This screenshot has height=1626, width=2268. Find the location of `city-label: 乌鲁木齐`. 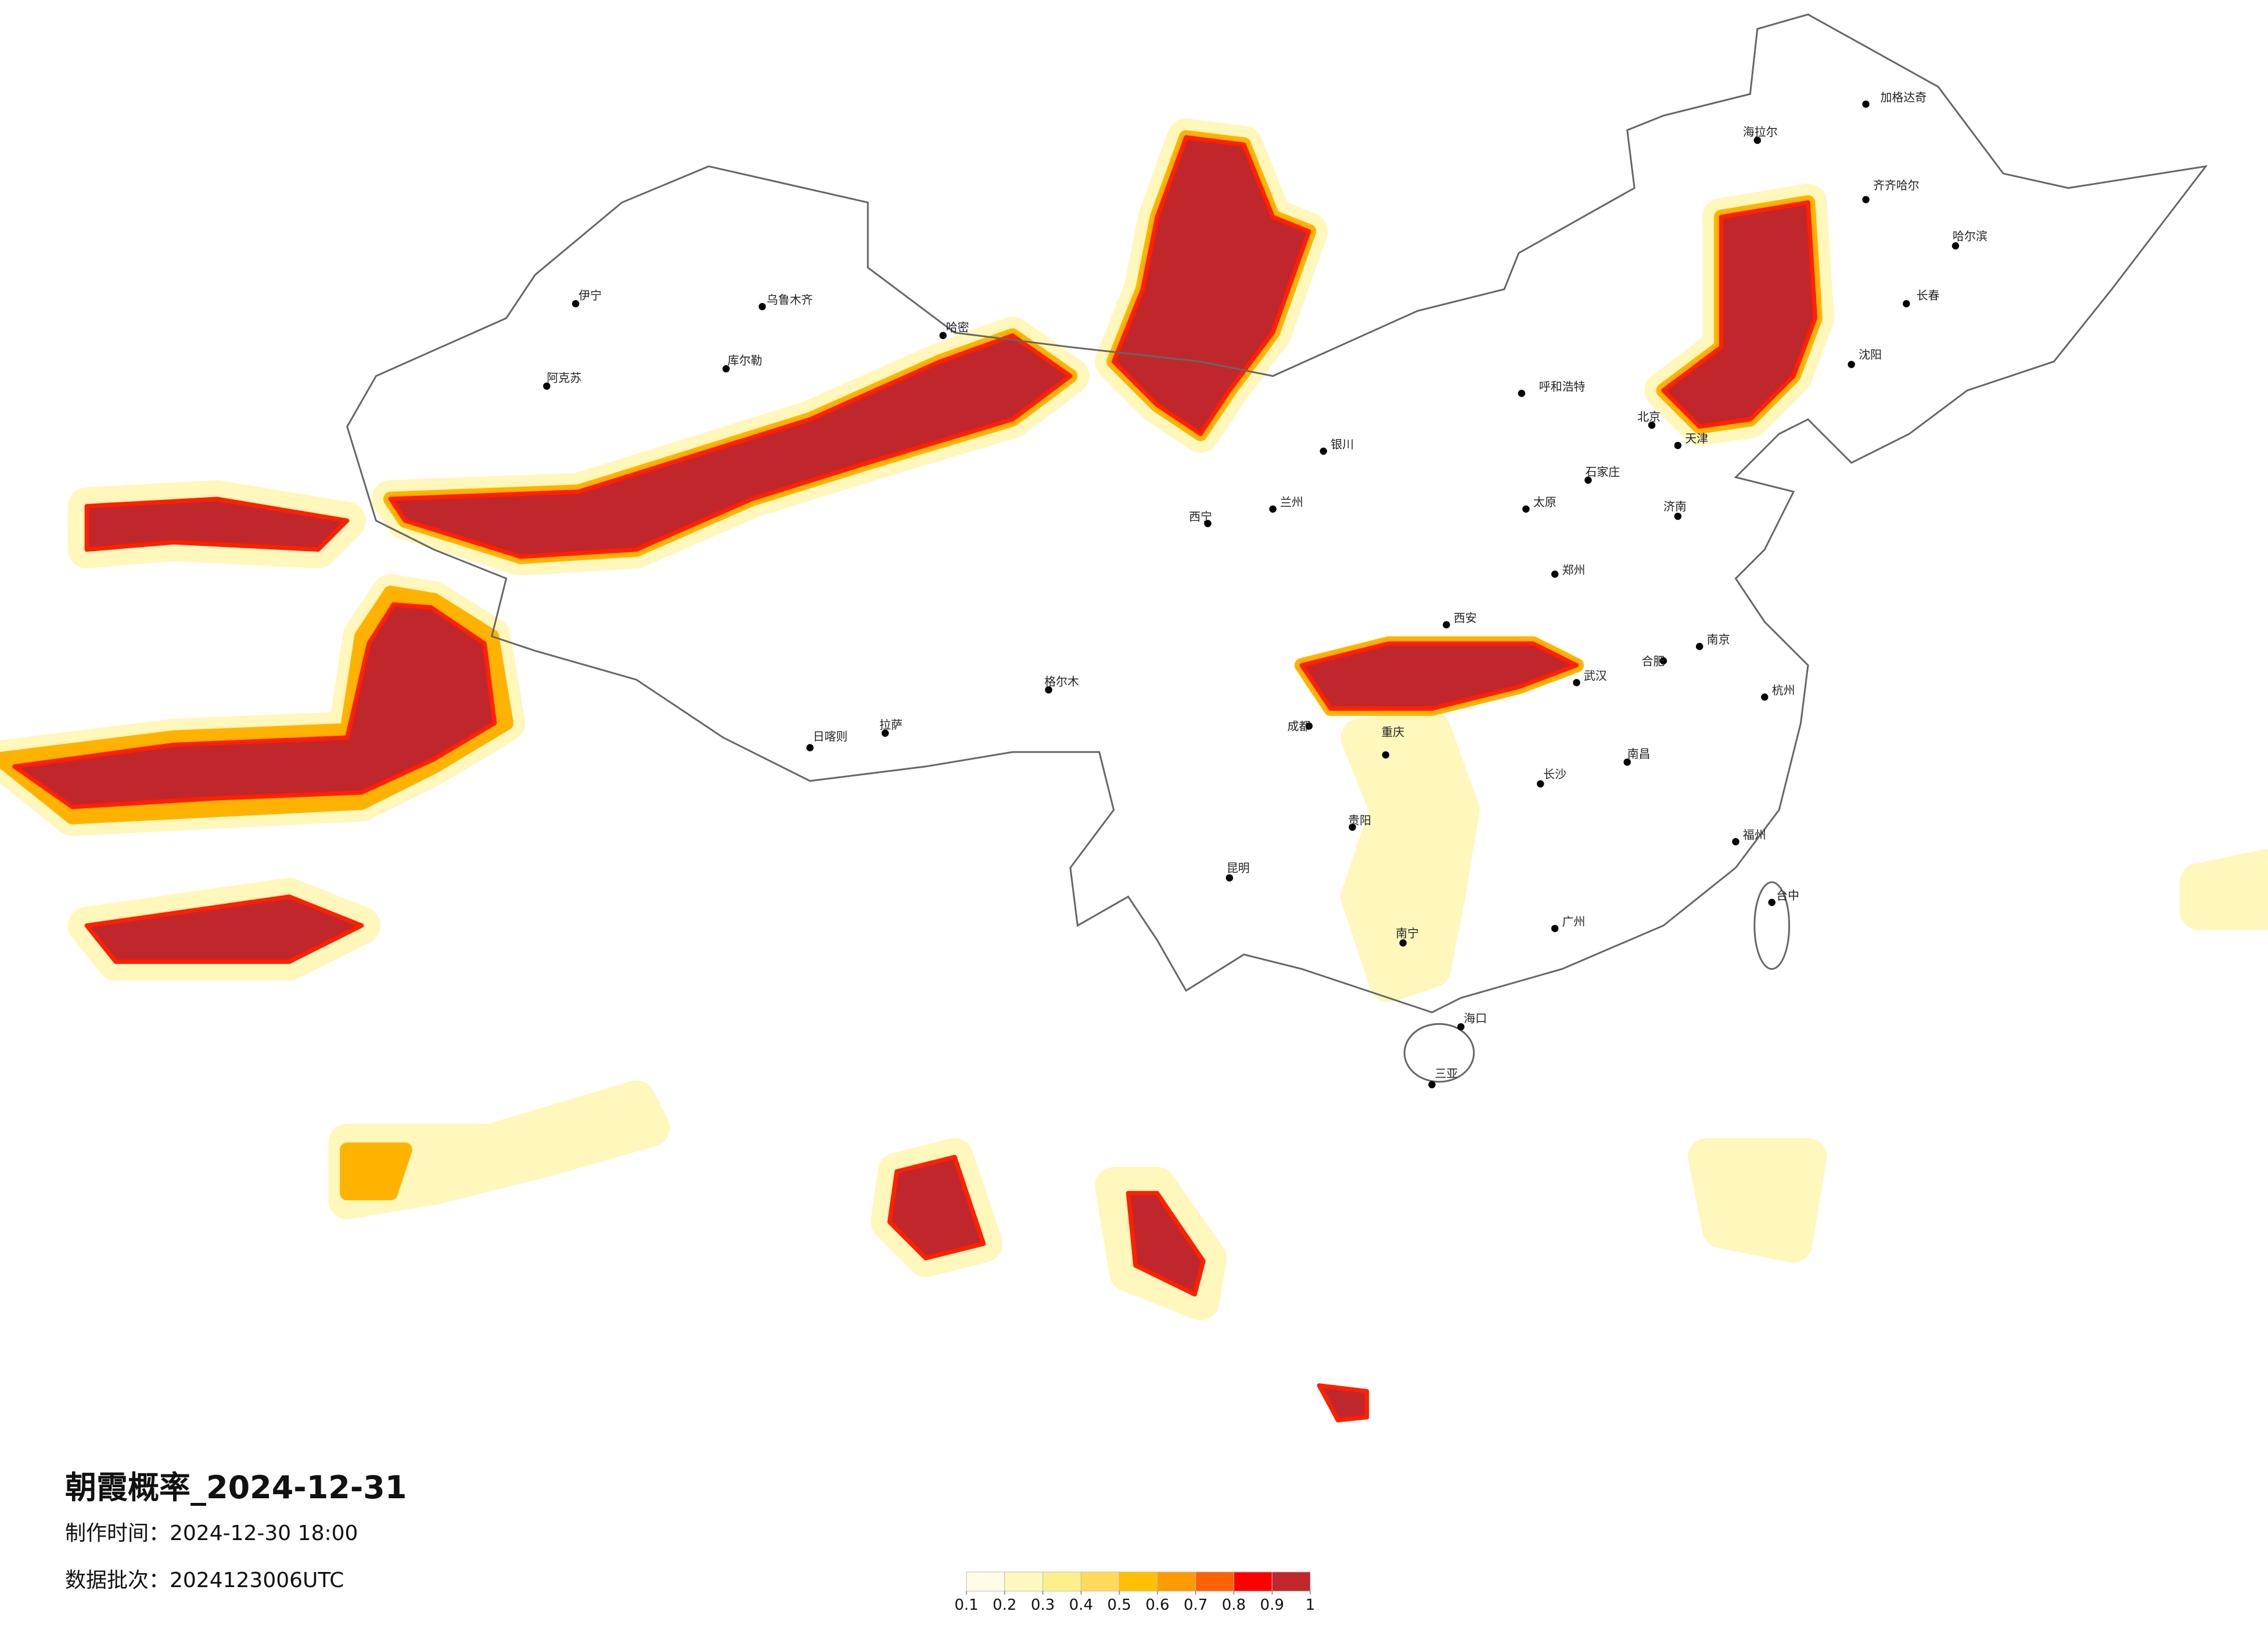

city-label: 乌鲁木齐 is located at coordinates (790, 300).